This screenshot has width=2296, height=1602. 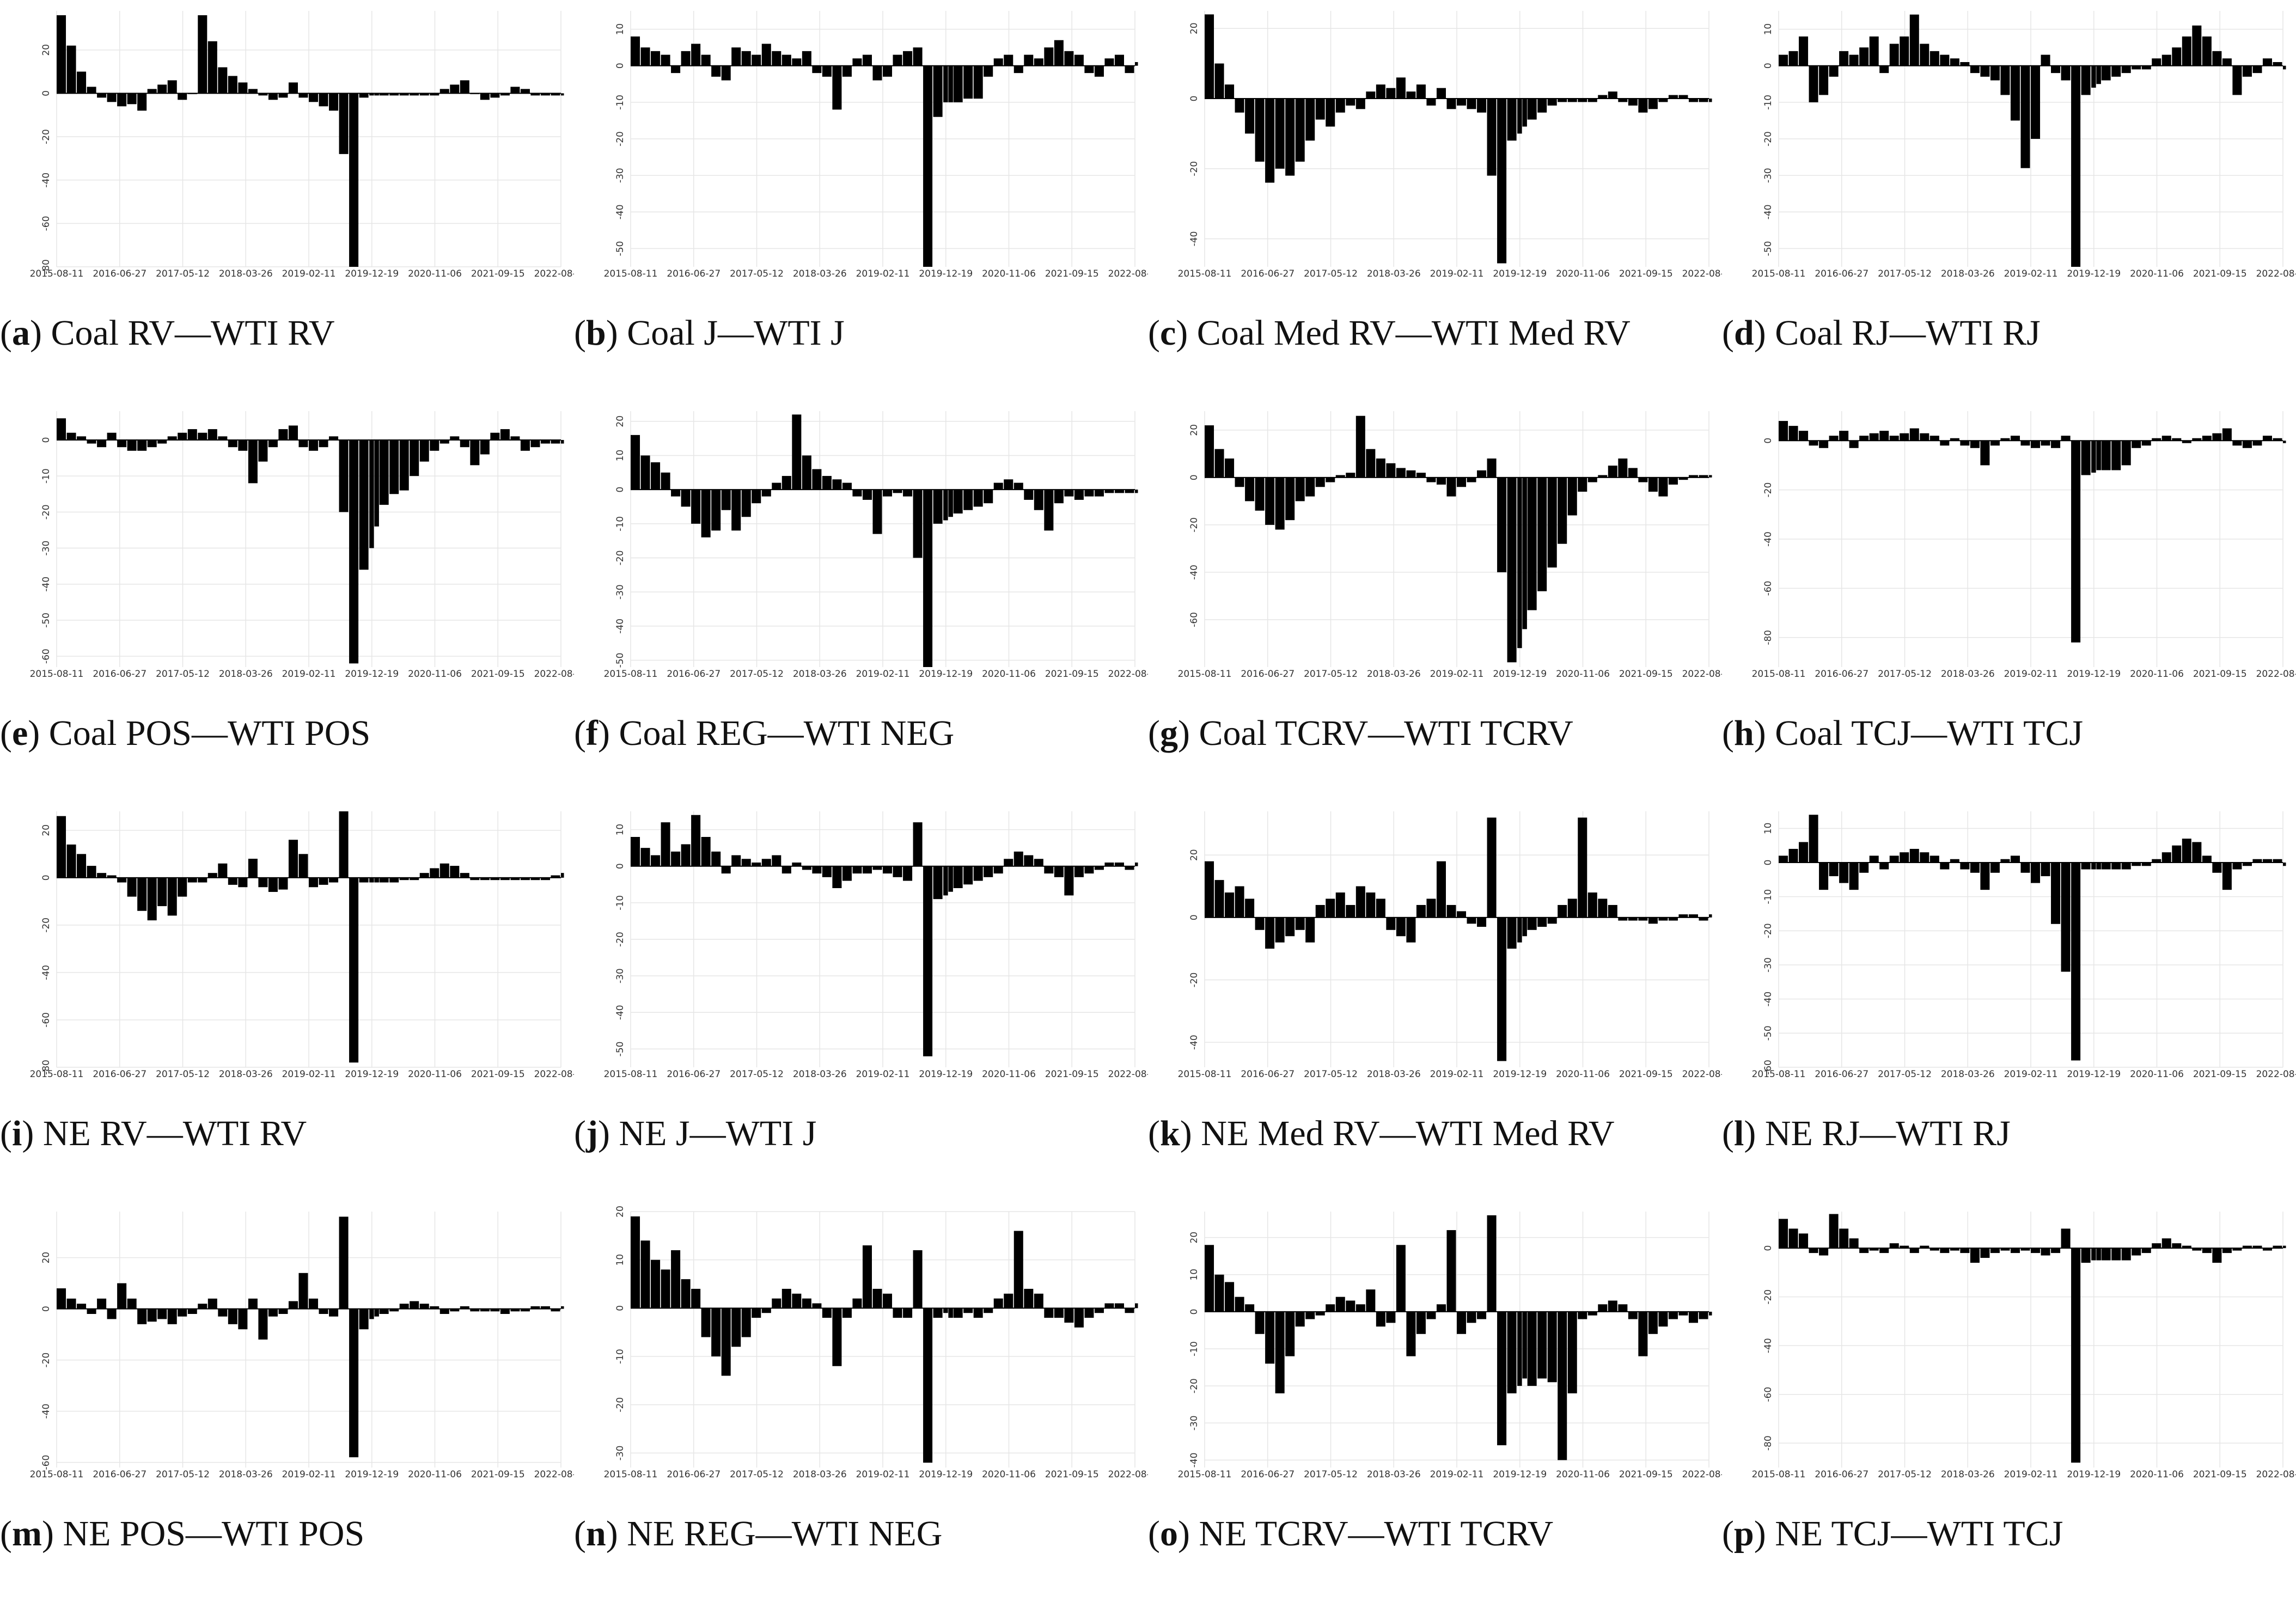 I want to click on chart-caption: (j) NE J—WTI J, so click(x=695, y=1133).